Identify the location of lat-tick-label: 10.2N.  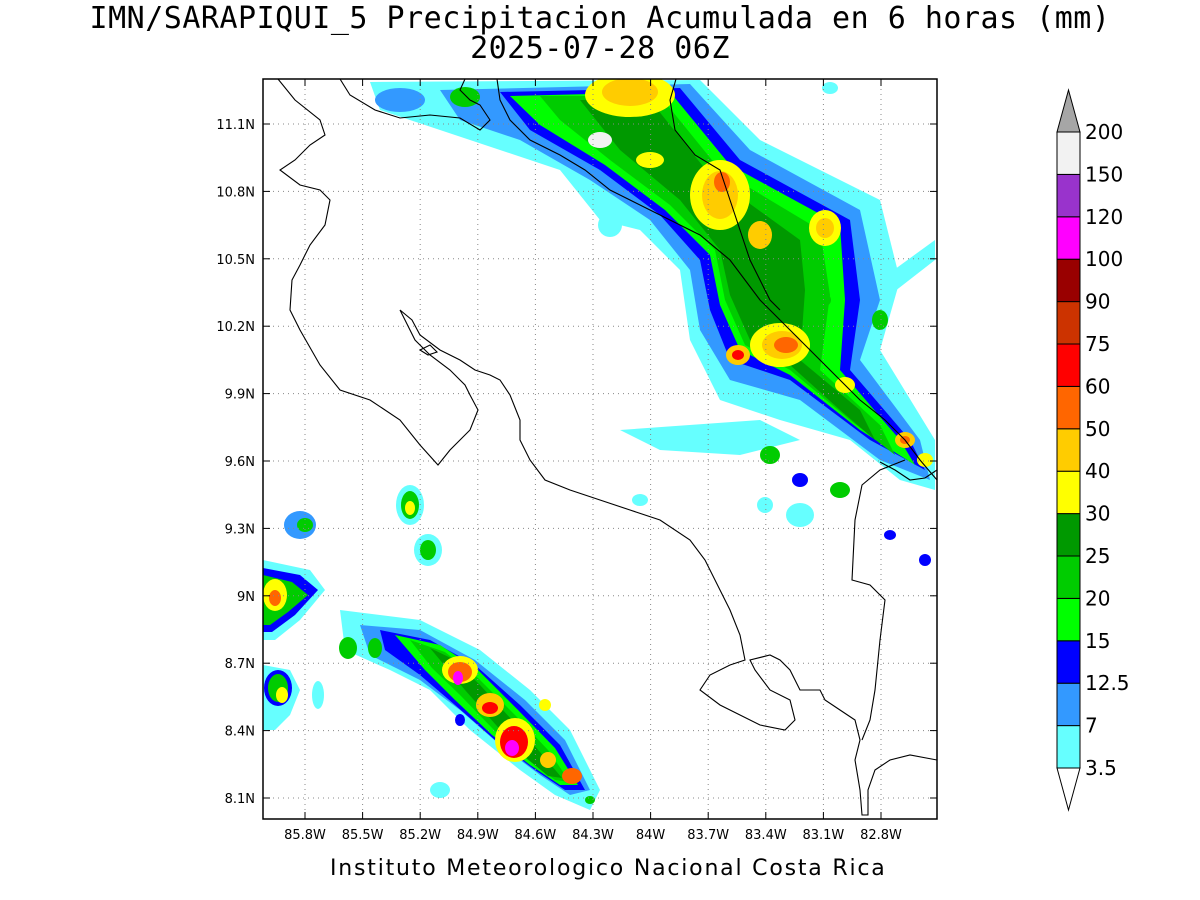
(235, 327).